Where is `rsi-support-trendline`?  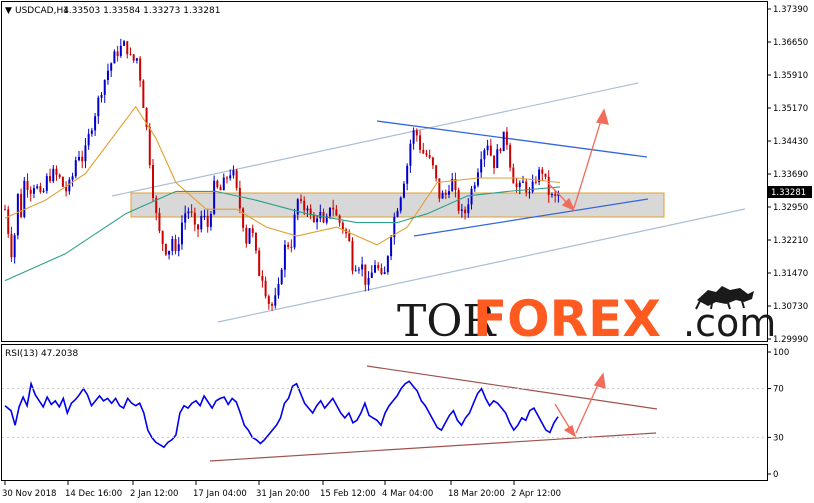 rsi-support-trendline is located at coordinates (433, 447).